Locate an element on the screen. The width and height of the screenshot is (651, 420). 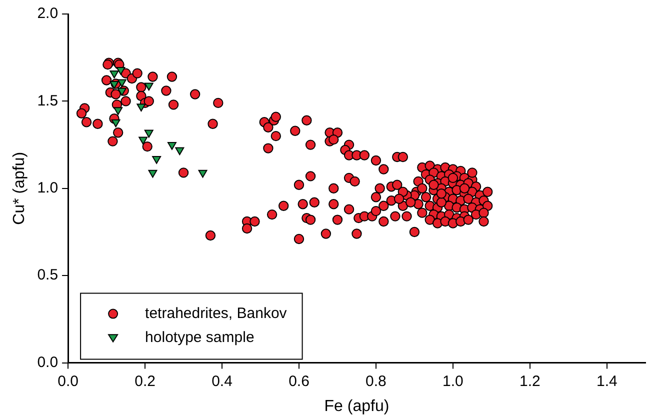
legend-label: tetrahedrites, Bankov is located at coordinates (216, 313).